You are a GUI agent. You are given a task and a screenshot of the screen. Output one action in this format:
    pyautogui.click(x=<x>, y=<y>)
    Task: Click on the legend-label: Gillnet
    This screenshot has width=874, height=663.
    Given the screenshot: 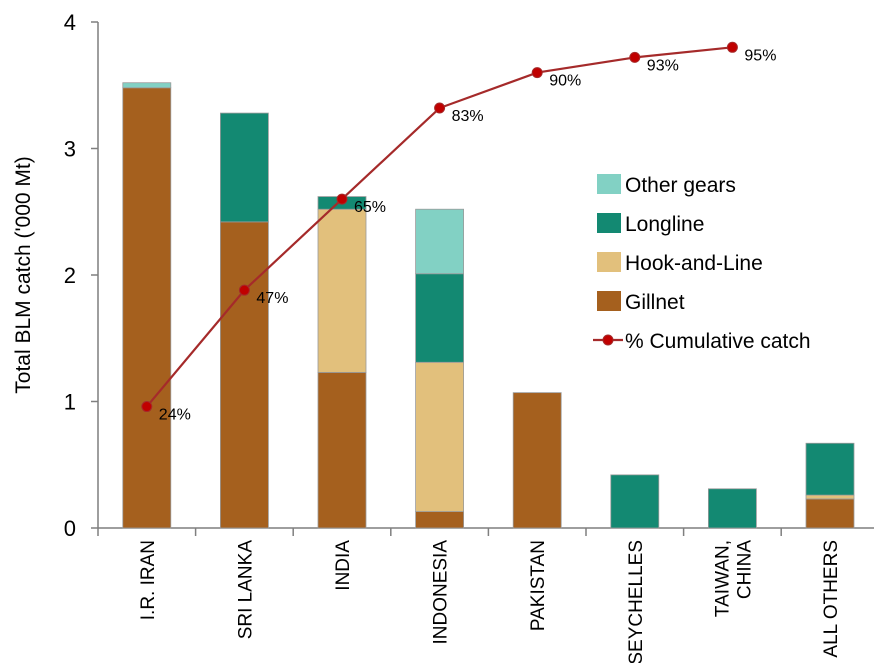 What is the action you would take?
    pyautogui.click(x=655, y=302)
    